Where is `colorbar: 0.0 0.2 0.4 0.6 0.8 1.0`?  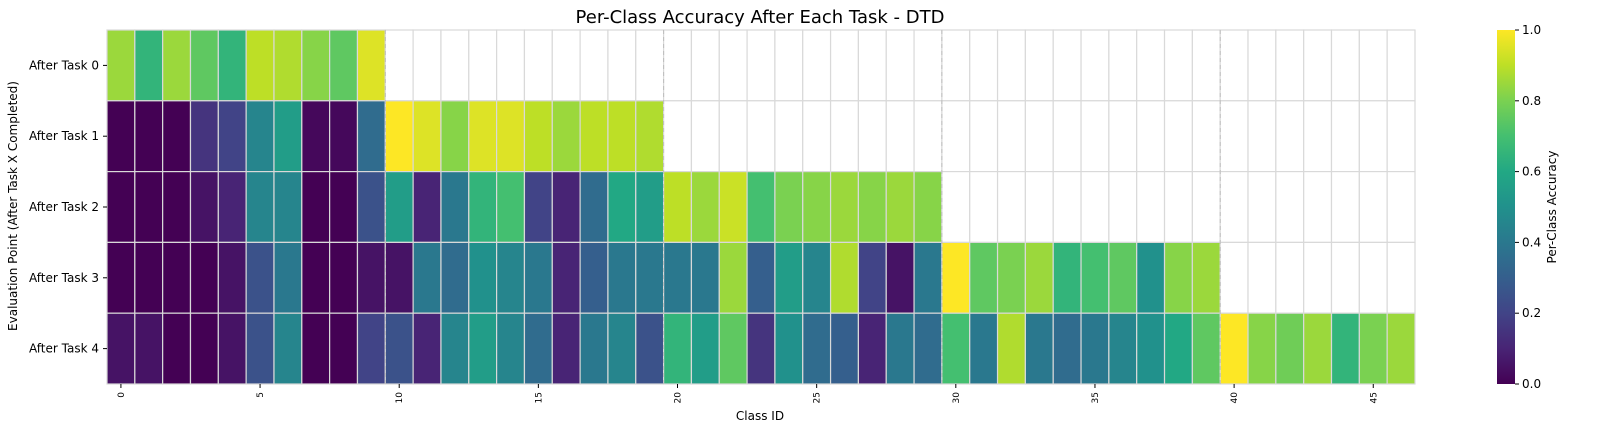
colorbar: 0.0 0.2 0.4 0.6 0.8 1.0 is located at coordinates (1519, 207).